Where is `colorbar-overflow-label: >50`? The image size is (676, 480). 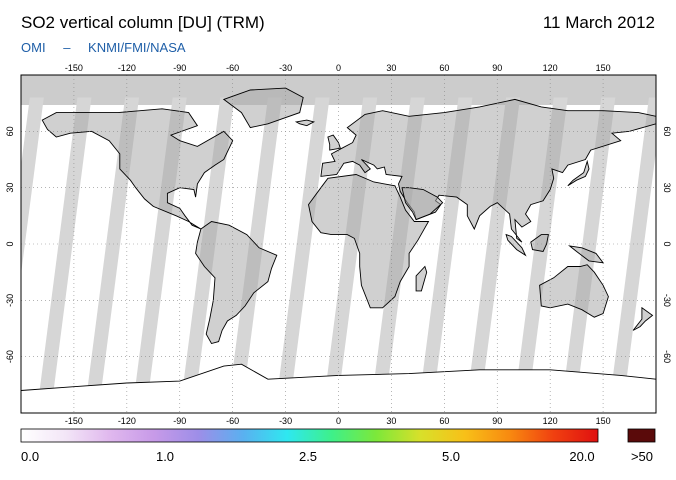
colorbar-overflow-label: >50 is located at coordinates (642, 456).